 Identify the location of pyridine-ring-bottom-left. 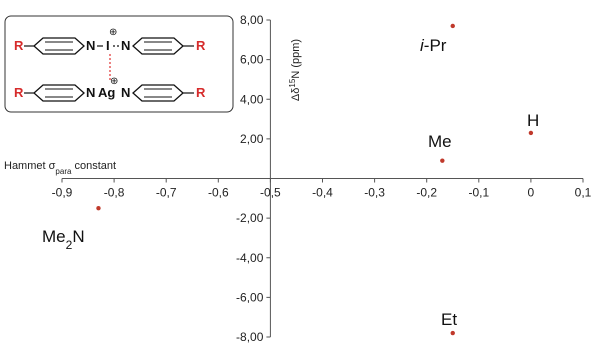
(59, 93).